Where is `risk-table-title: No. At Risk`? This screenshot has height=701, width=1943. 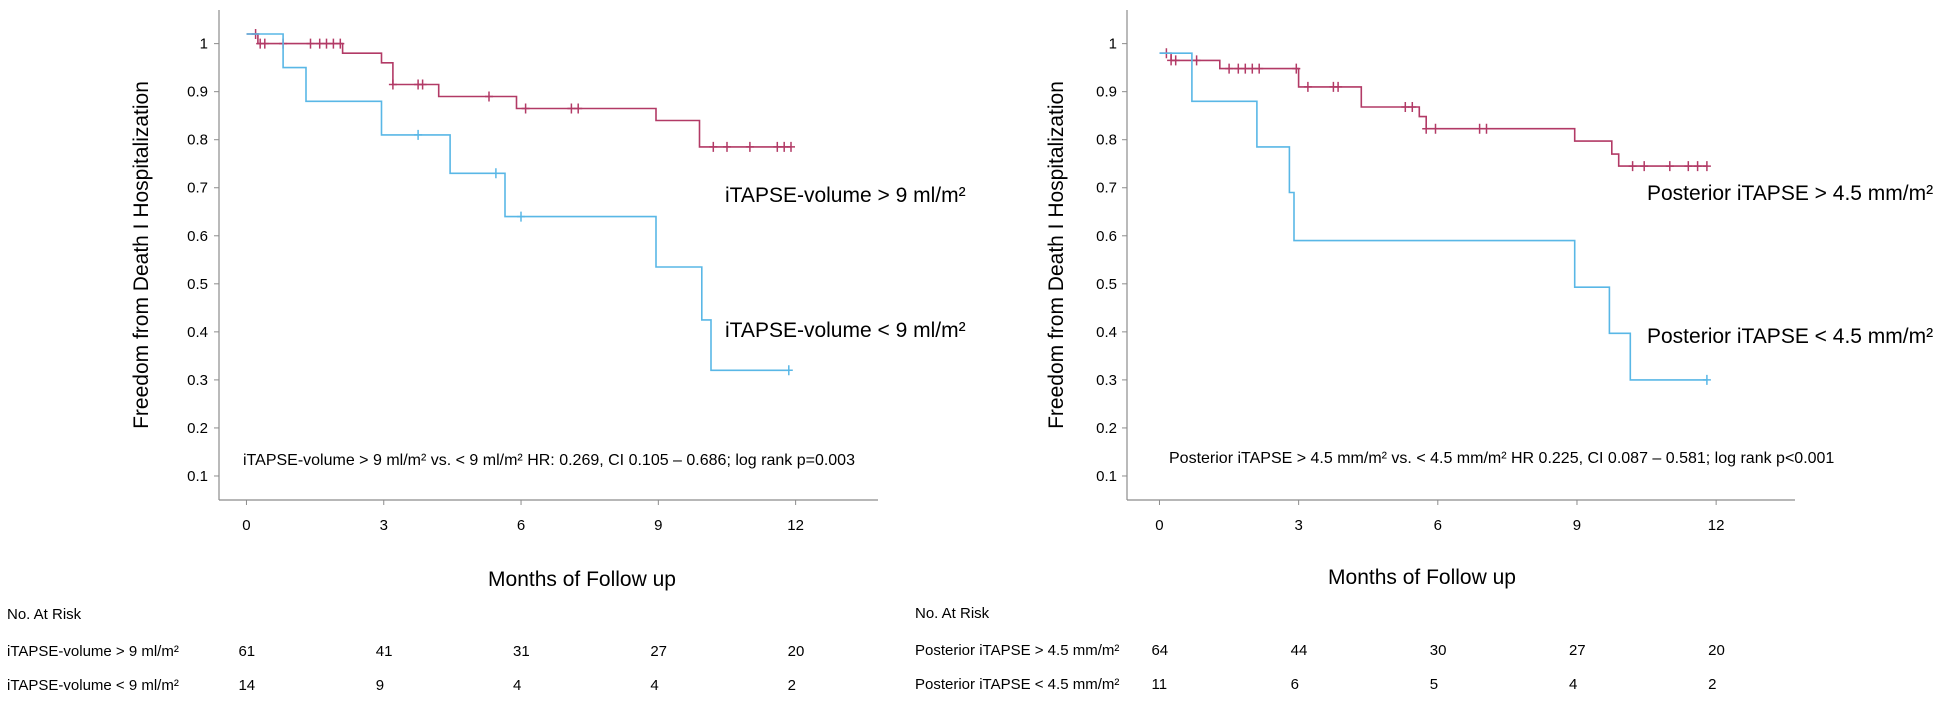 risk-table-title: No. At Risk is located at coordinates (44, 614).